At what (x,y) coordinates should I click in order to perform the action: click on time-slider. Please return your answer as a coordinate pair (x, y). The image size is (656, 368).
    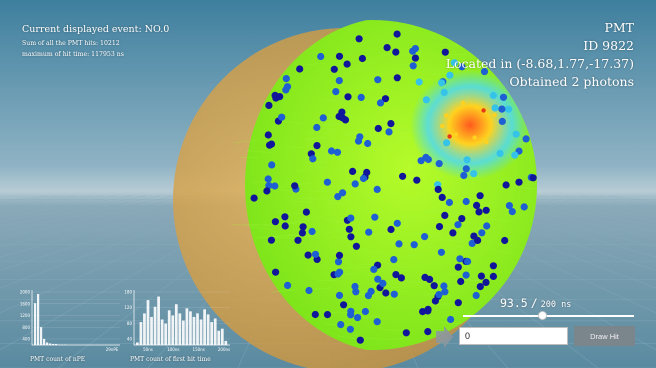
    Looking at the image, I should click on (548, 316).